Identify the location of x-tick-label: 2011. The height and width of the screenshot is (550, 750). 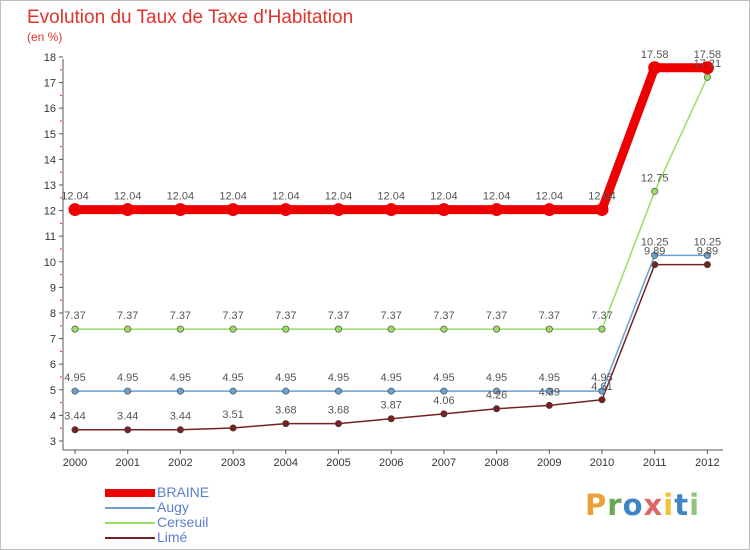
(655, 463).